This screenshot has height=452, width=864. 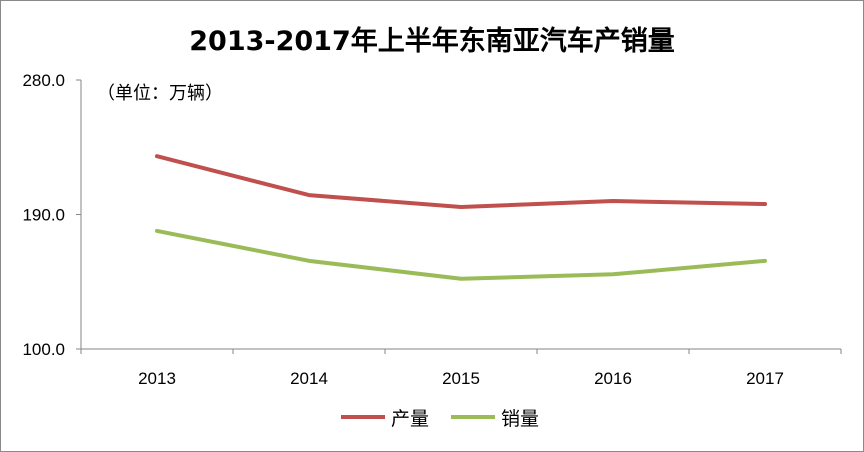 What do you see at coordinates (160, 93) in the screenshot?
I see `unit-note: （单位：万辆）` at bounding box center [160, 93].